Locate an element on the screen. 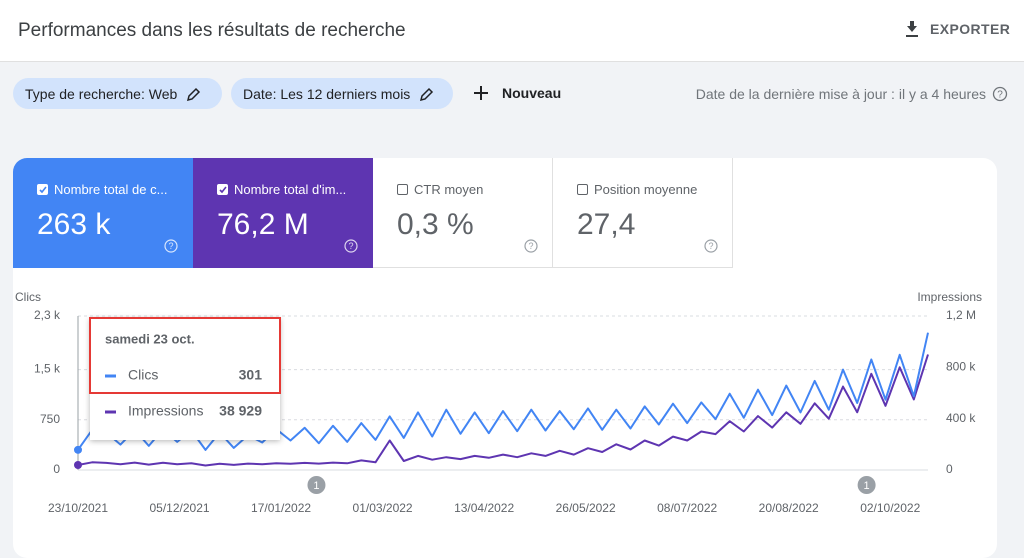  plus-icon is located at coordinates (481, 93).